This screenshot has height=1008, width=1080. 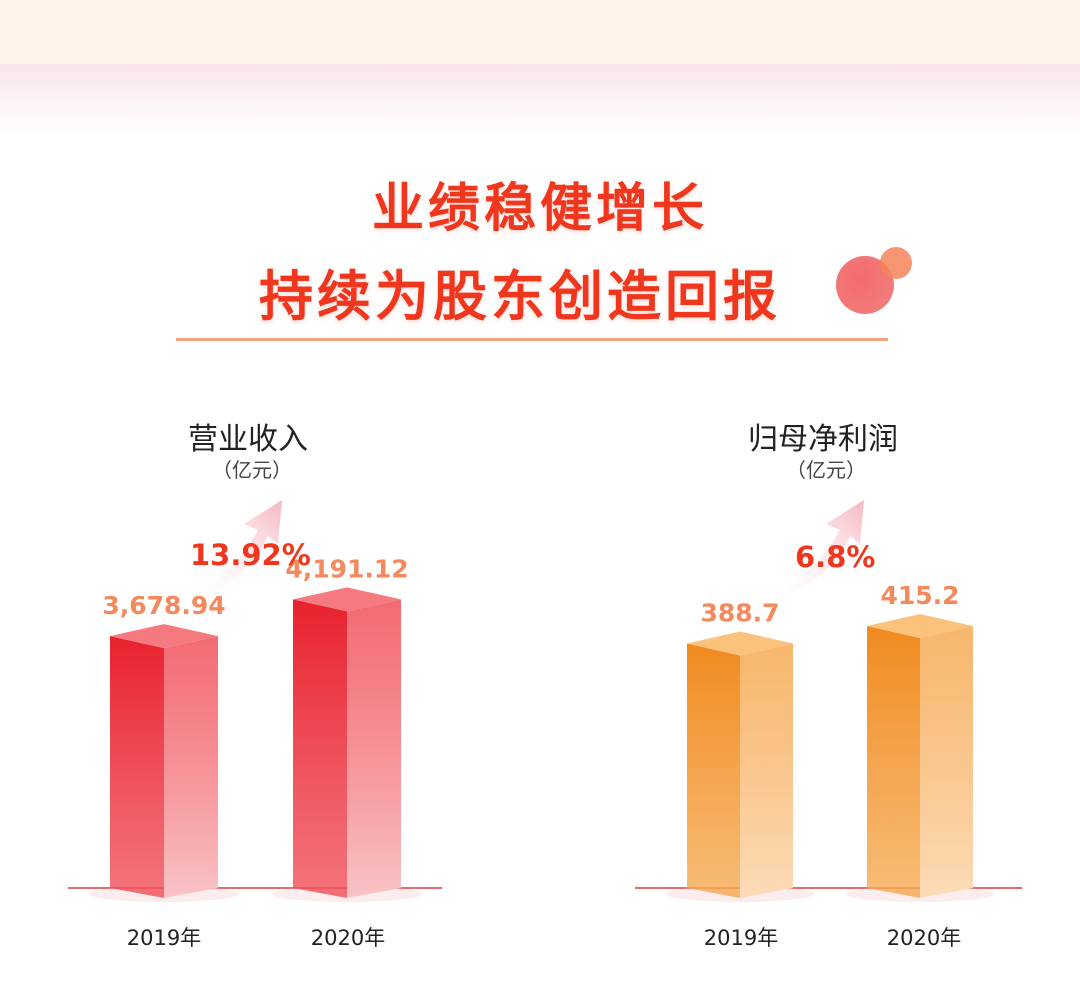 What do you see at coordinates (946, 761) in the screenshot?
I see `net-profit-bar-2020年-right-face` at bounding box center [946, 761].